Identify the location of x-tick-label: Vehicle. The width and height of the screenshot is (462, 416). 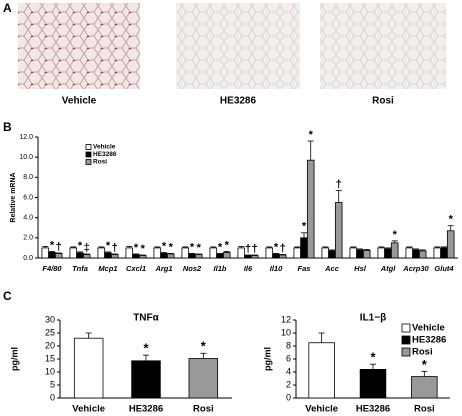
(321, 409).